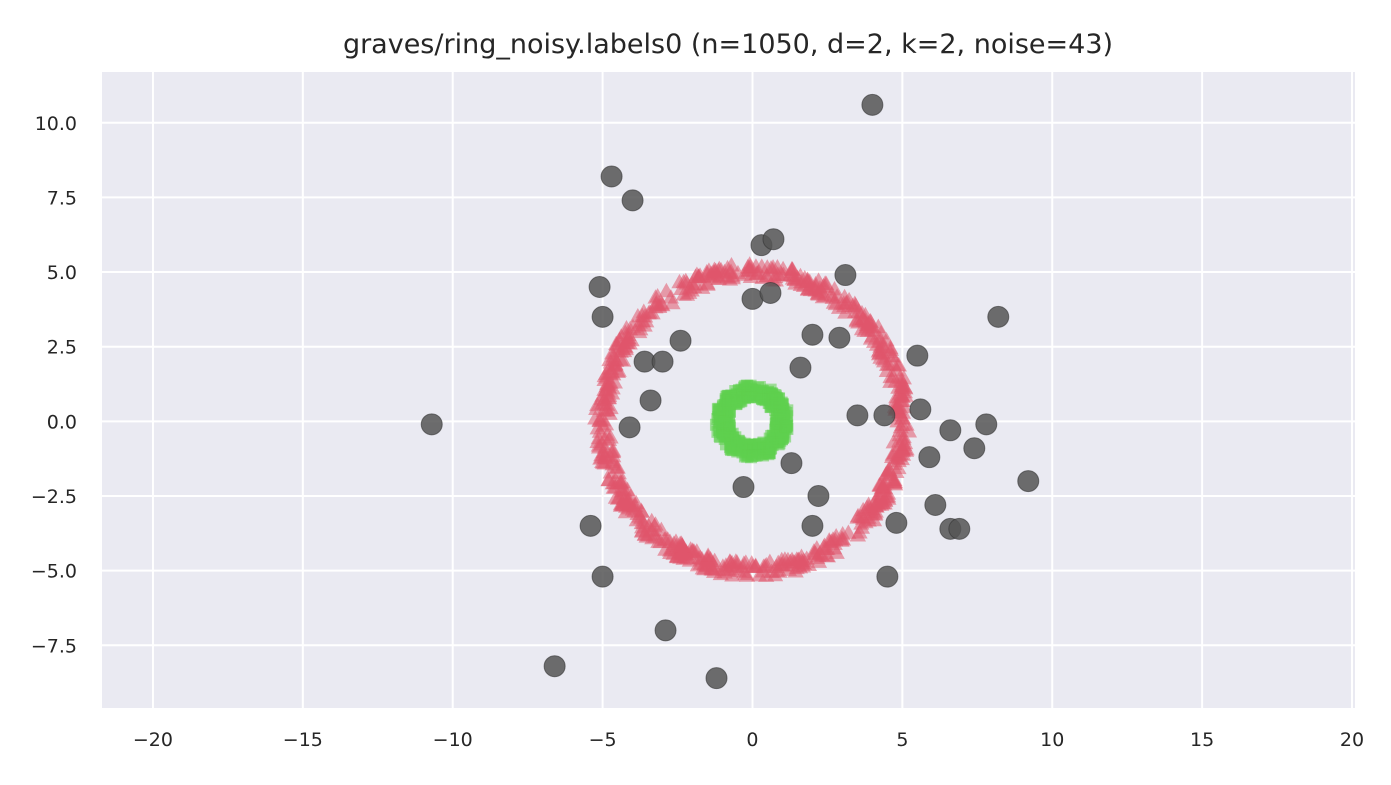 The height and width of the screenshot is (785, 1391). What do you see at coordinates (752, 740) in the screenshot?
I see `x-tick-label: 0` at bounding box center [752, 740].